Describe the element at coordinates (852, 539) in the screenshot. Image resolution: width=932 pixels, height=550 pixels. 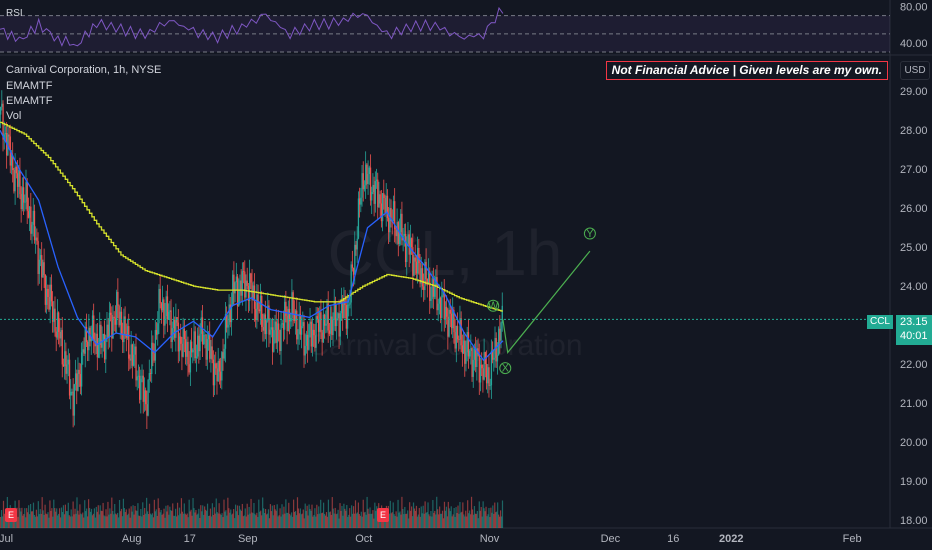
I see `time-tick-label: Feb` at that location.